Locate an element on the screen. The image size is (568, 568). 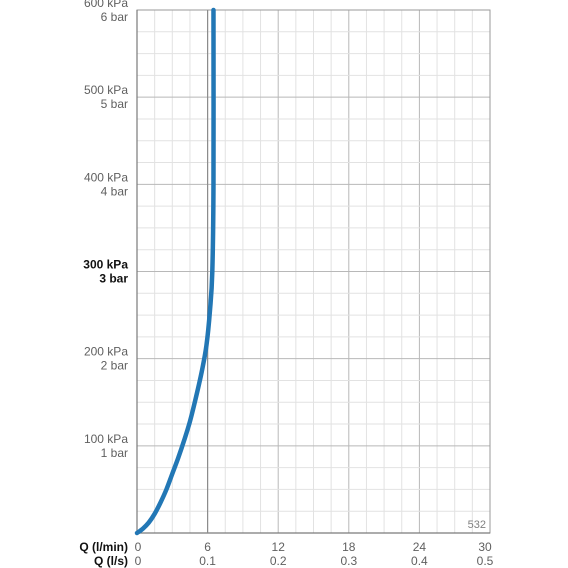
x-tick-label-lmin: 24 is located at coordinates (420, 547).